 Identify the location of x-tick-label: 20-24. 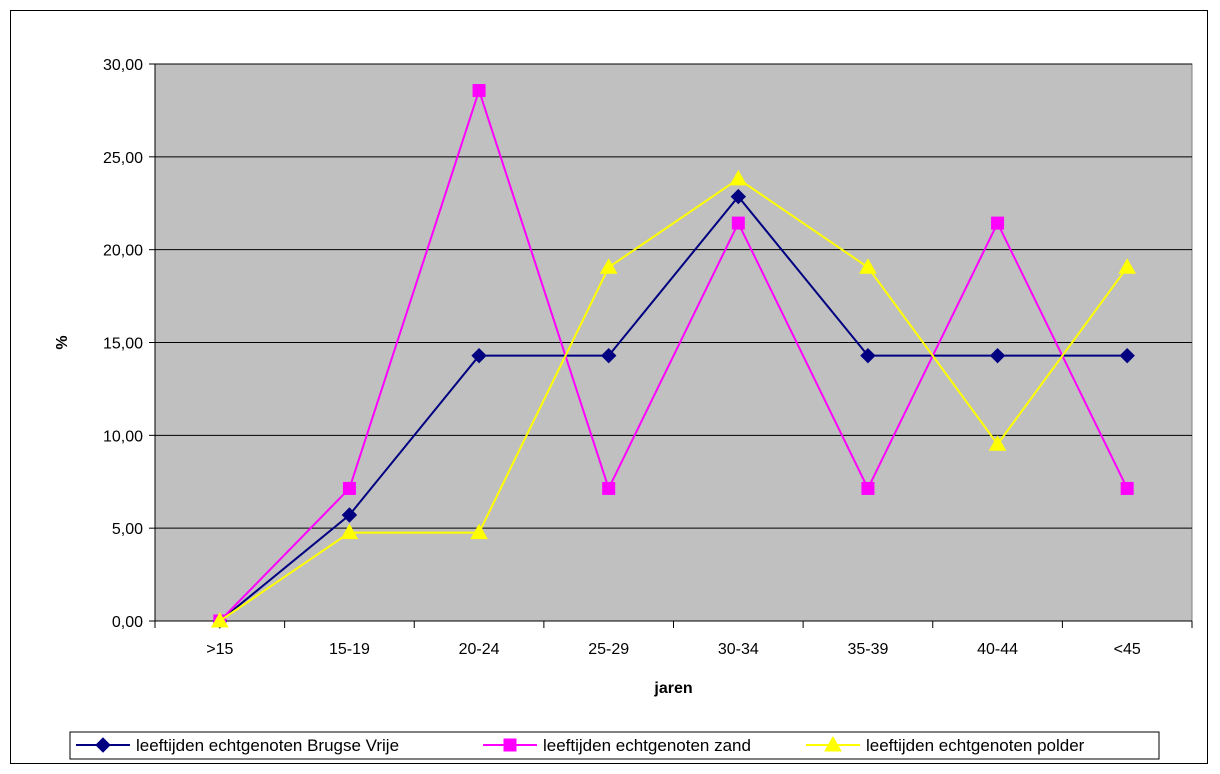
(479, 649).